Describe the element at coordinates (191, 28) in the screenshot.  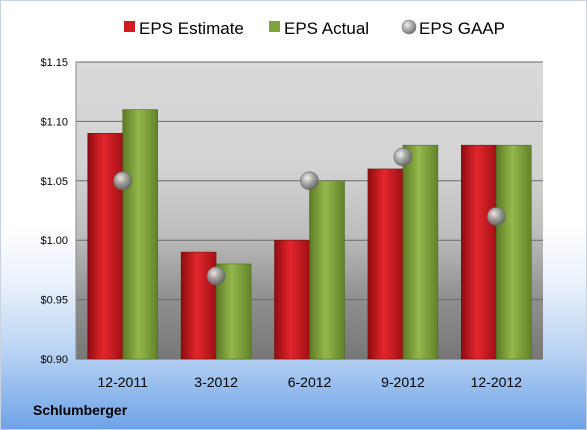
I see `legend-label: EPS Estimate` at that location.